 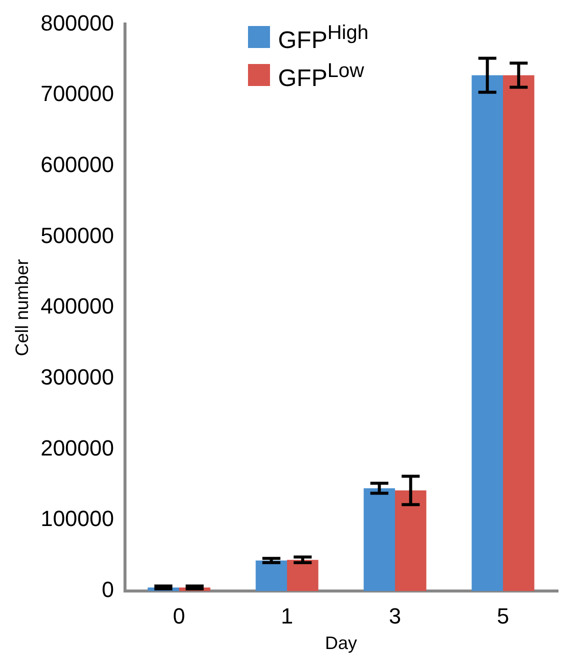 I want to click on x-tick-label: 1, so click(x=287, y=615).